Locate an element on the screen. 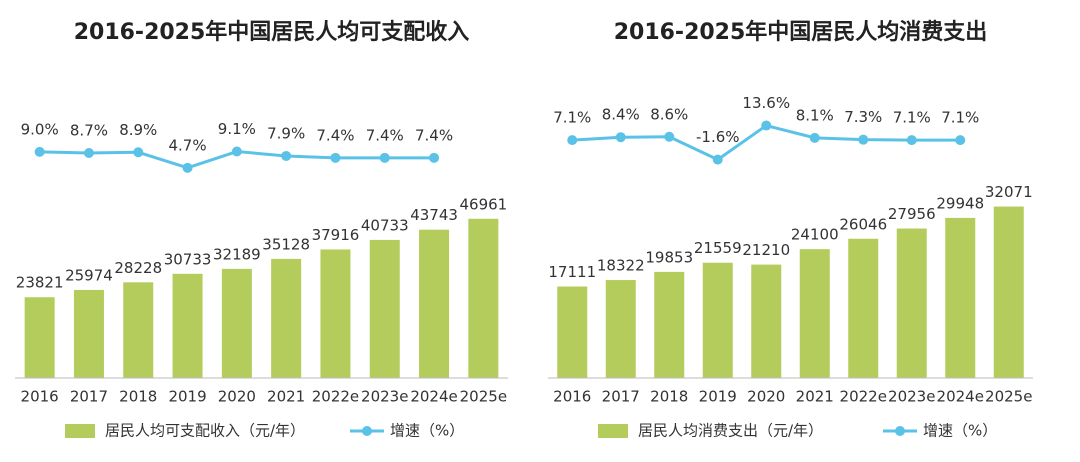 This screenshot has width=1080, height=462. x-tick-label: 2025e is located at coordinates (483, 397).